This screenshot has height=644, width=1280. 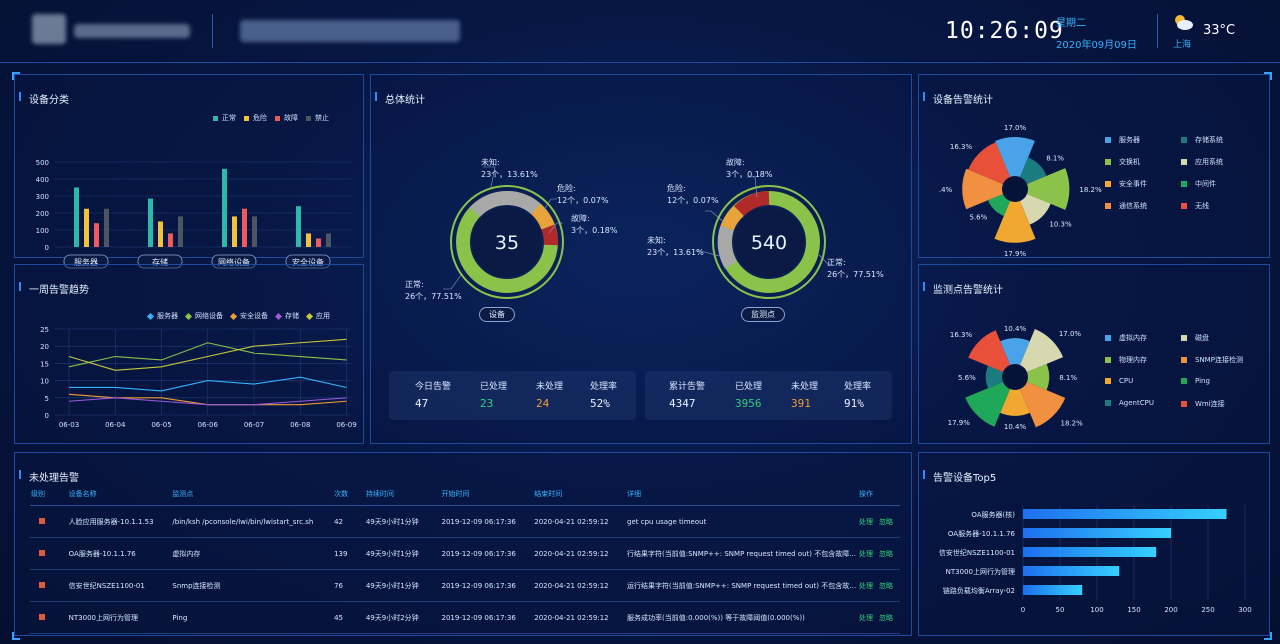 What do you see at coordinates (1133, 184) in the screenshot?
I see `legend-label: 安全事件` at bounding box center [1133, 184].